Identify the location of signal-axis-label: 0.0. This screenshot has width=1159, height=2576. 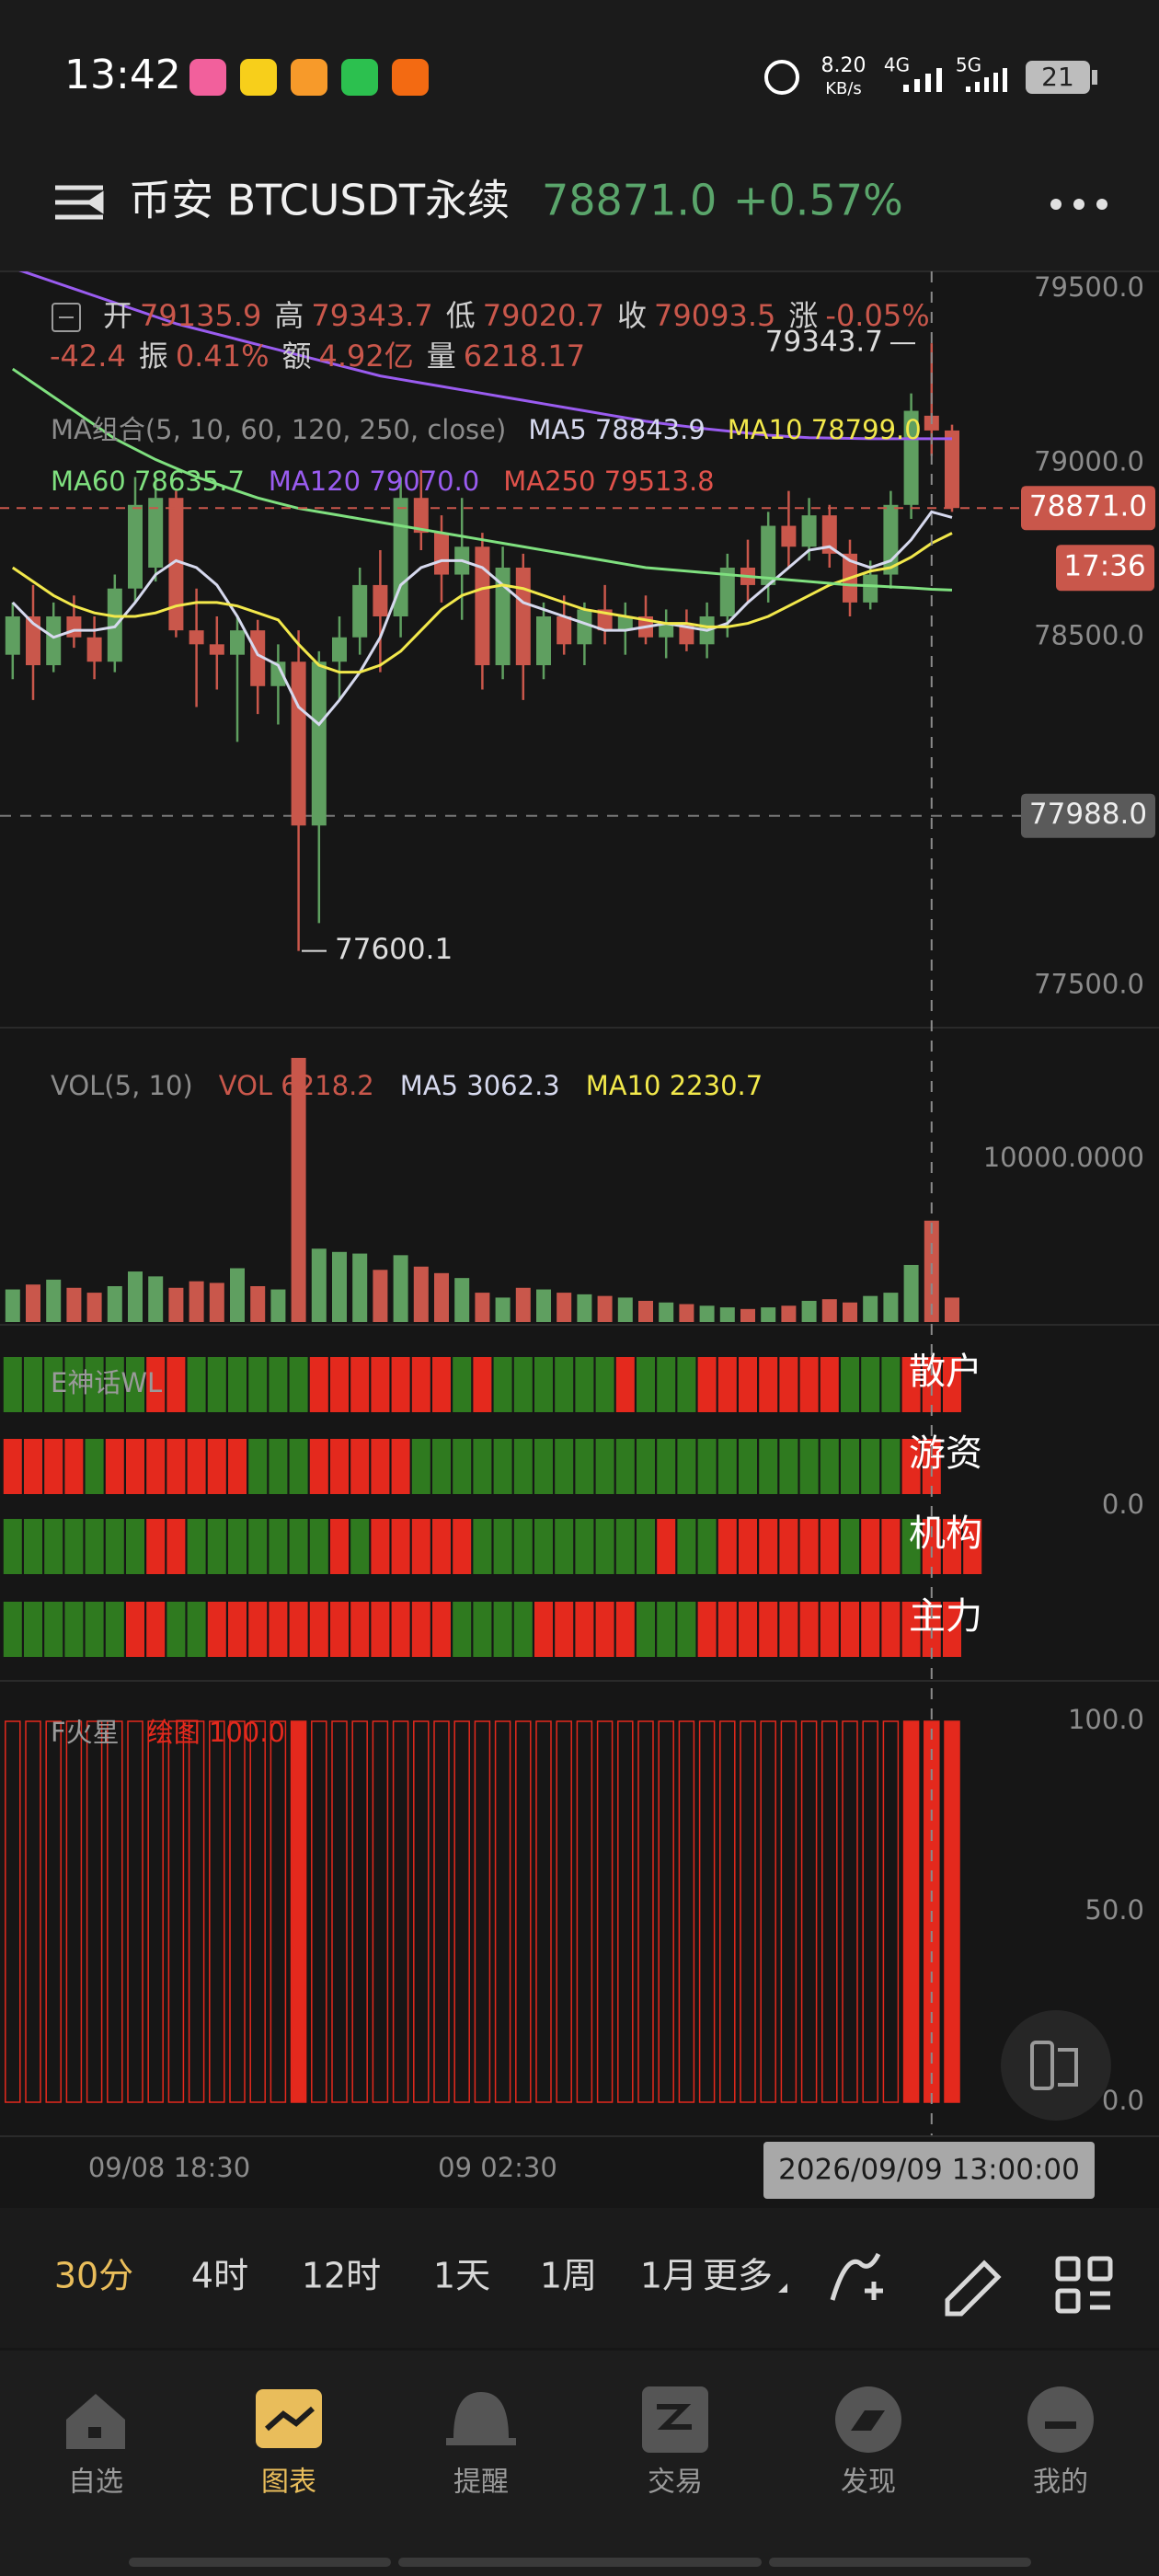
(1123, 1504).